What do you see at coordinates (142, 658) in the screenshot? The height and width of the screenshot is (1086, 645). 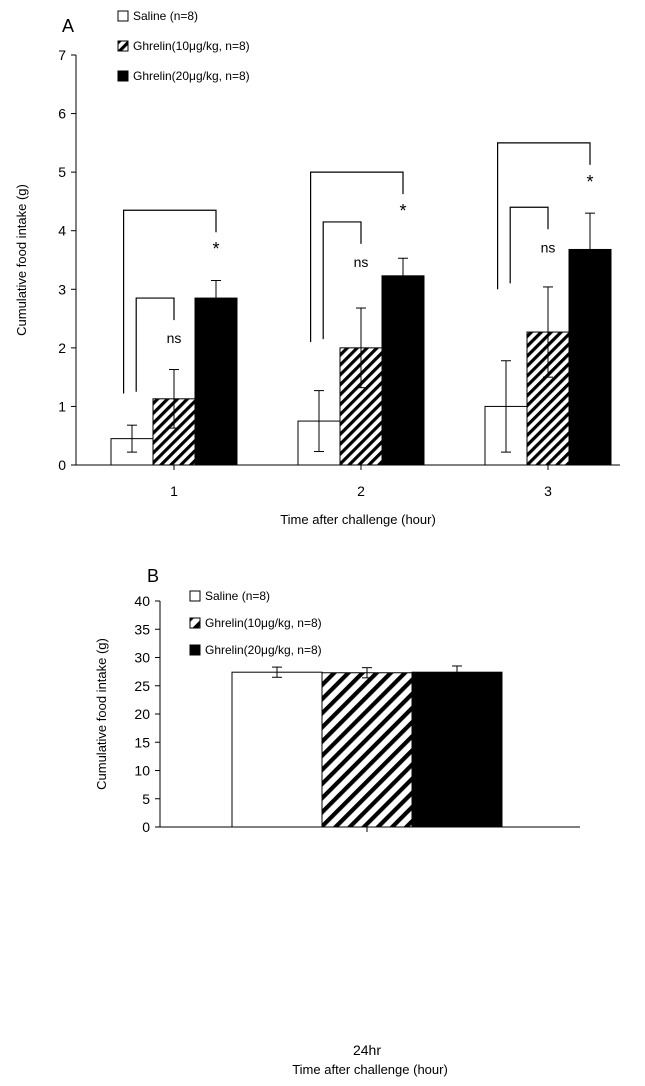 I see `y-tick-label: 30` at bounding box center [142, 658].